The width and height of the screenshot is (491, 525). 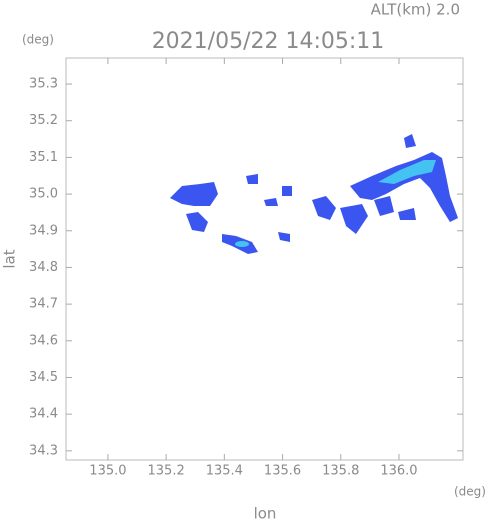 What do you see at coordinates (224, 471) in the screenshot?
I see `x-tick-label: 135.4` at bounding box center [224, 471].